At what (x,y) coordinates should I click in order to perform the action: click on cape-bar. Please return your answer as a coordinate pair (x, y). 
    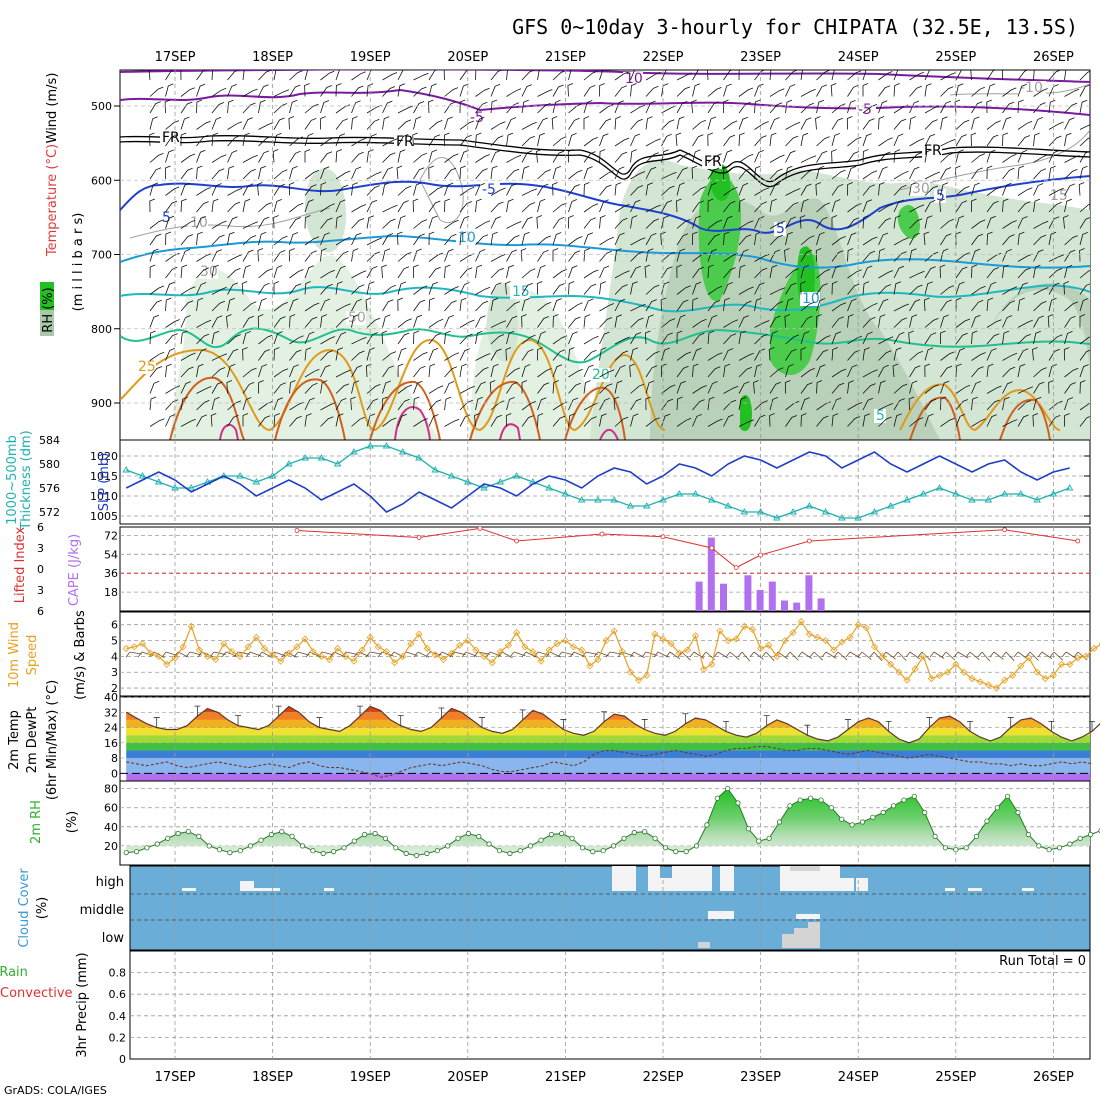
    Looking at the image, I should click on (784, 605).